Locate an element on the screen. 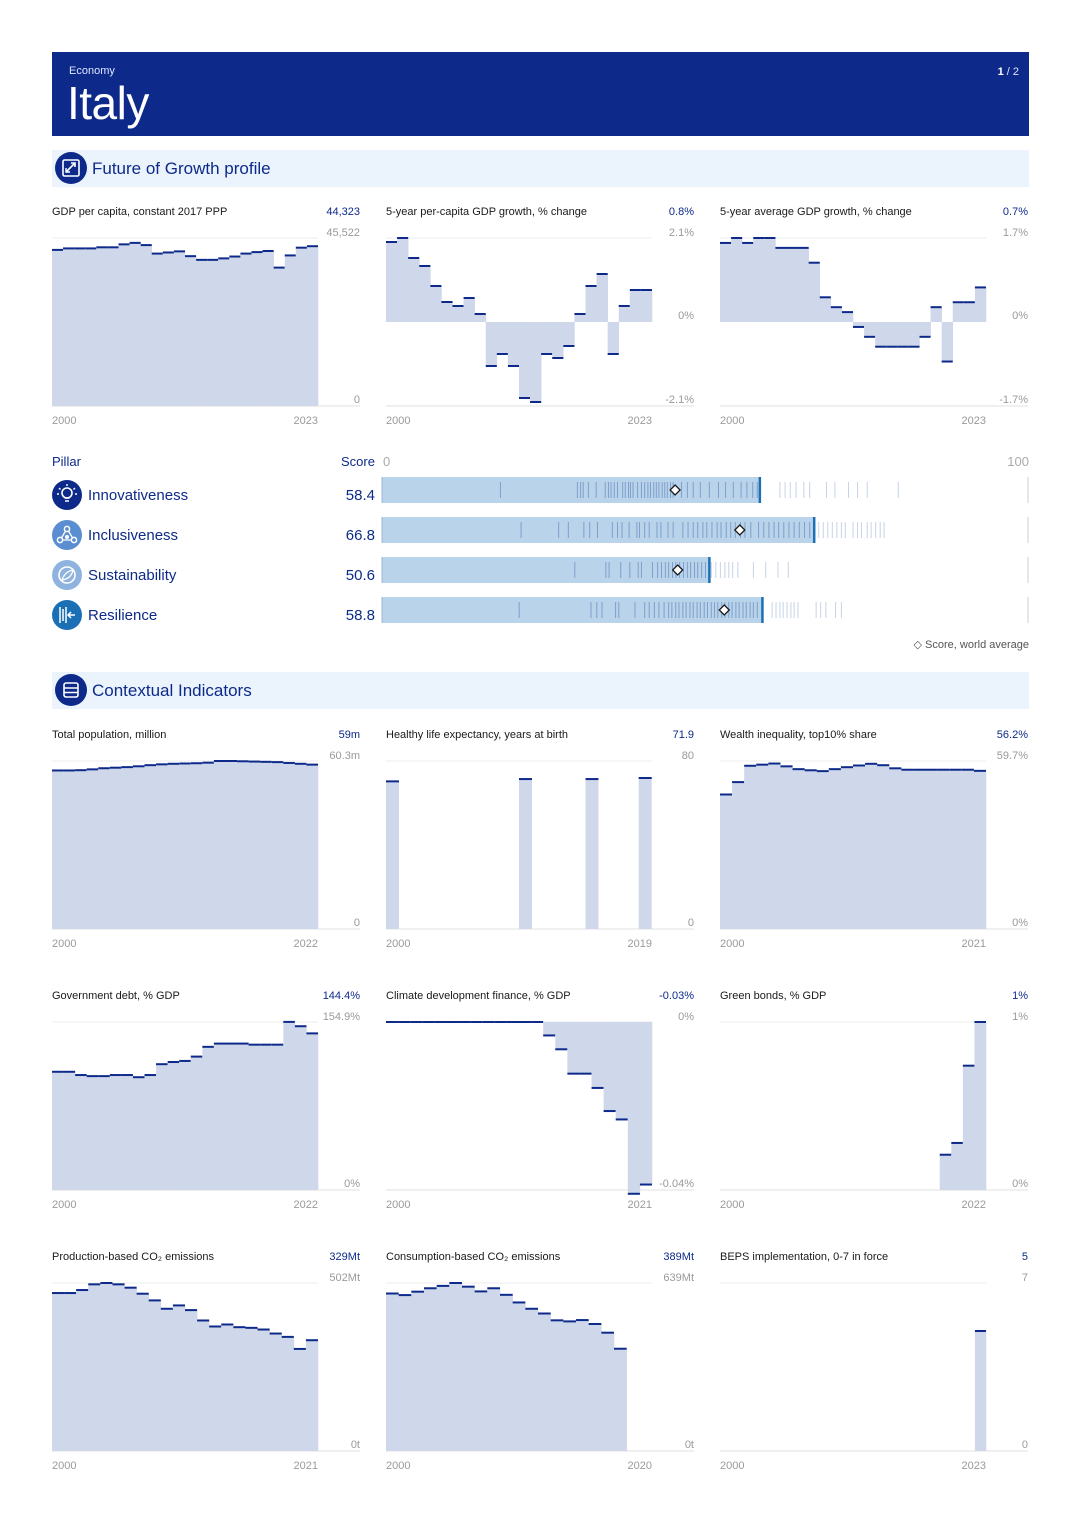 The width and height of the screenshot is (1080, 1527). page-current: 1 is located at coordinates (1000, 72).